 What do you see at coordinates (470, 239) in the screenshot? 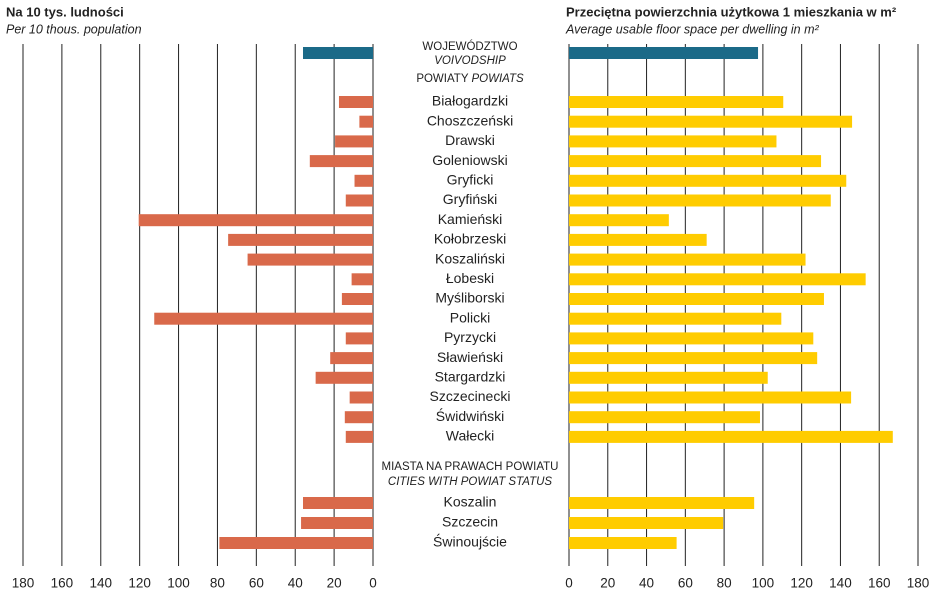
I see `category-label: Kołobrzeski` at bounding box center [470, 239].